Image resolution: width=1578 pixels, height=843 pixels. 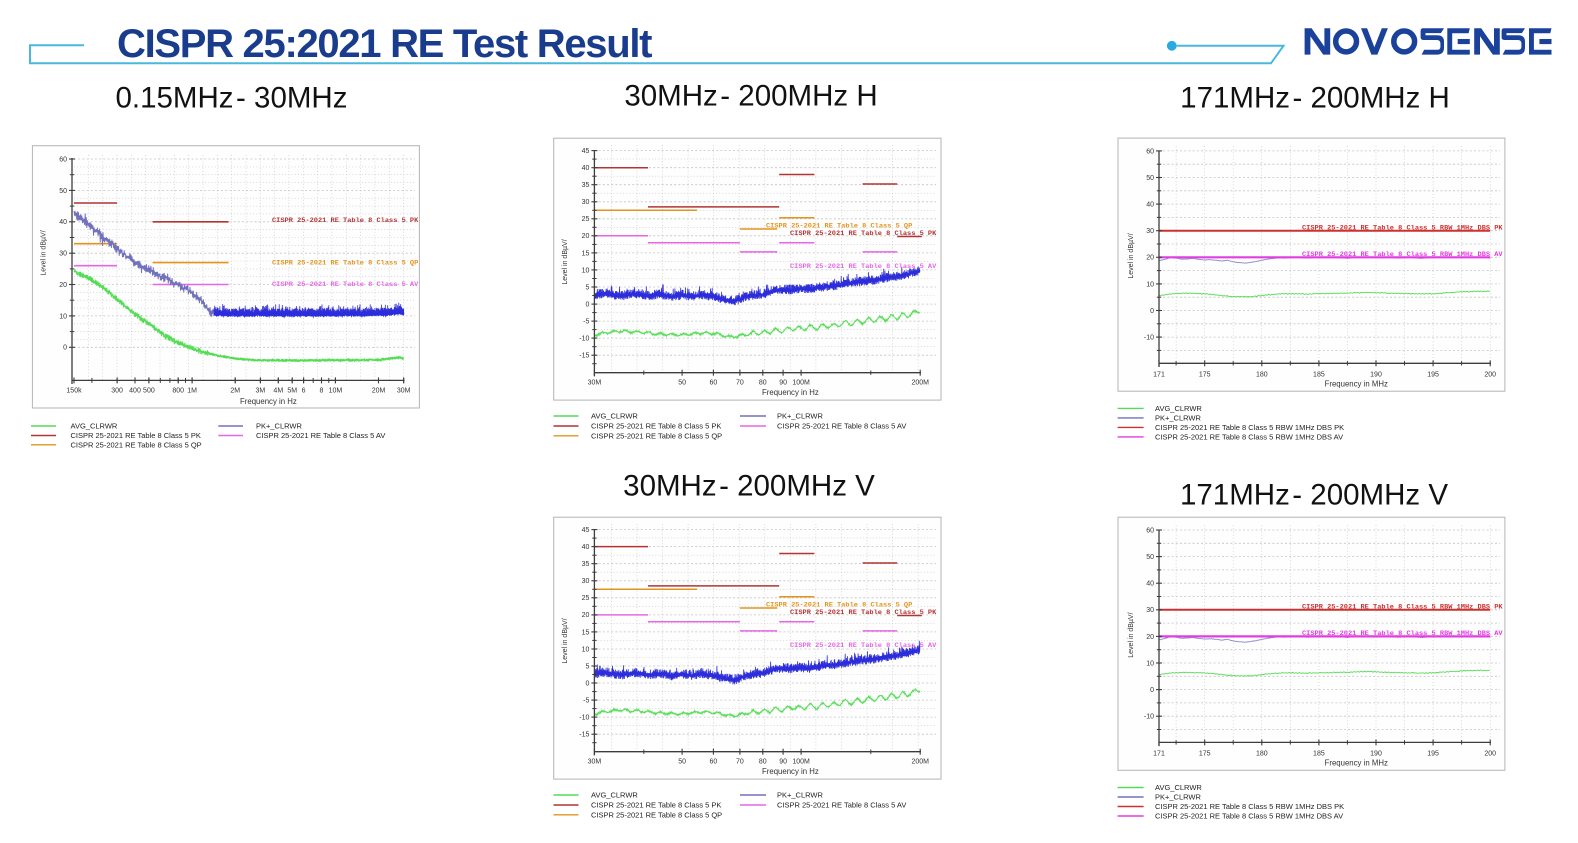 What do you see at coordinates (749, 486) in the screenshot?
I see `svg-text: 30MHz - 200MHz V` at bounding box center [749, 486].